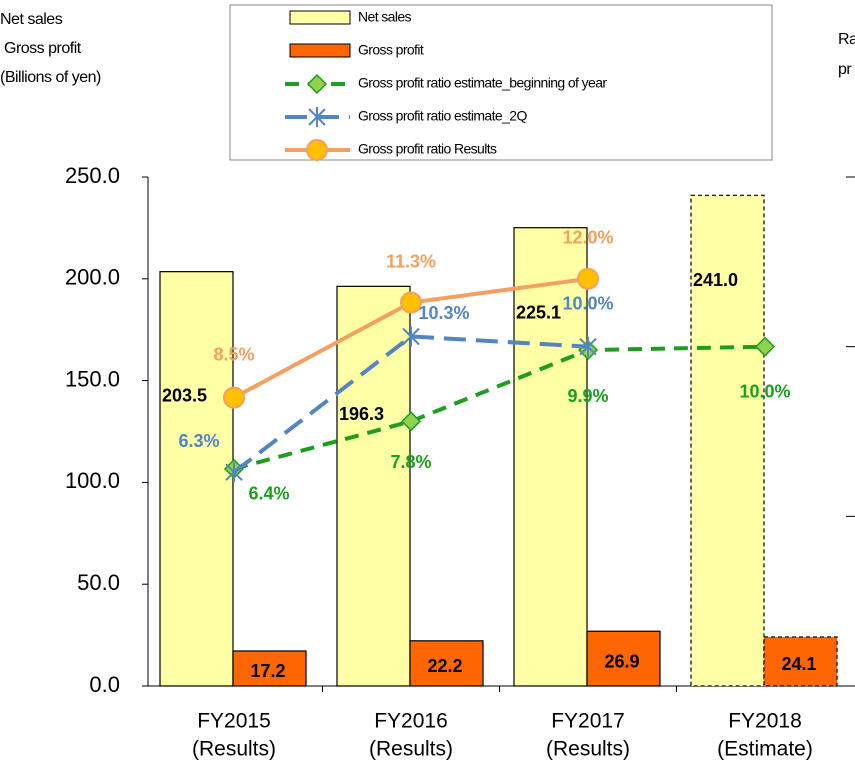 The image size is (855, 774). I want to click on y2-axis-label: Ra, so click(846, 39).